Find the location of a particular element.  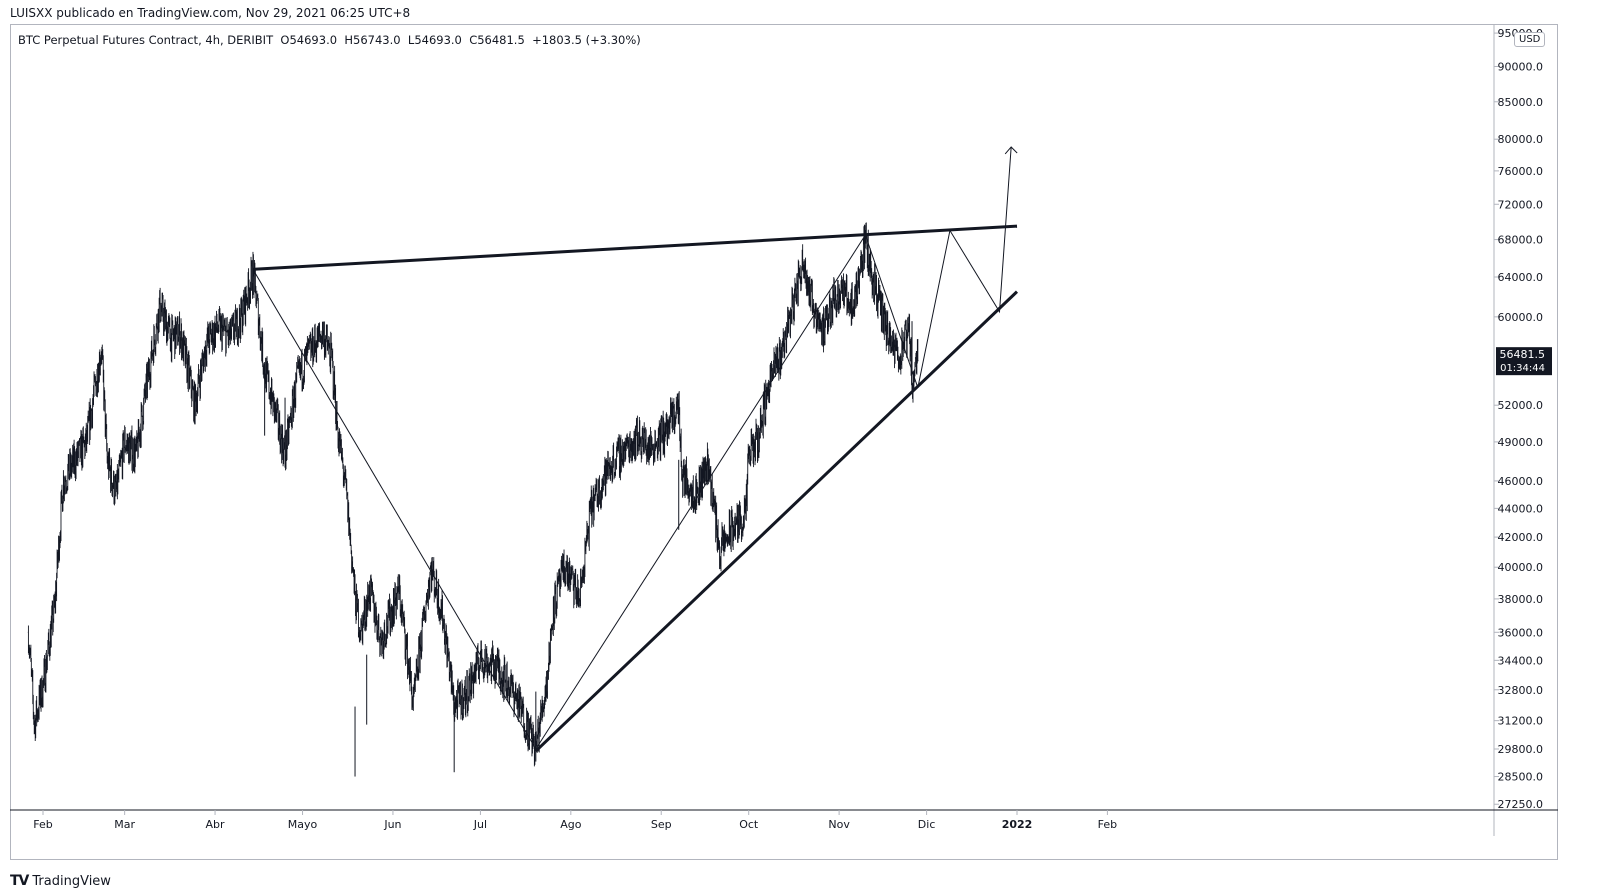

y-tick-label: 32800.0 is located at coordinates (1521, 690).